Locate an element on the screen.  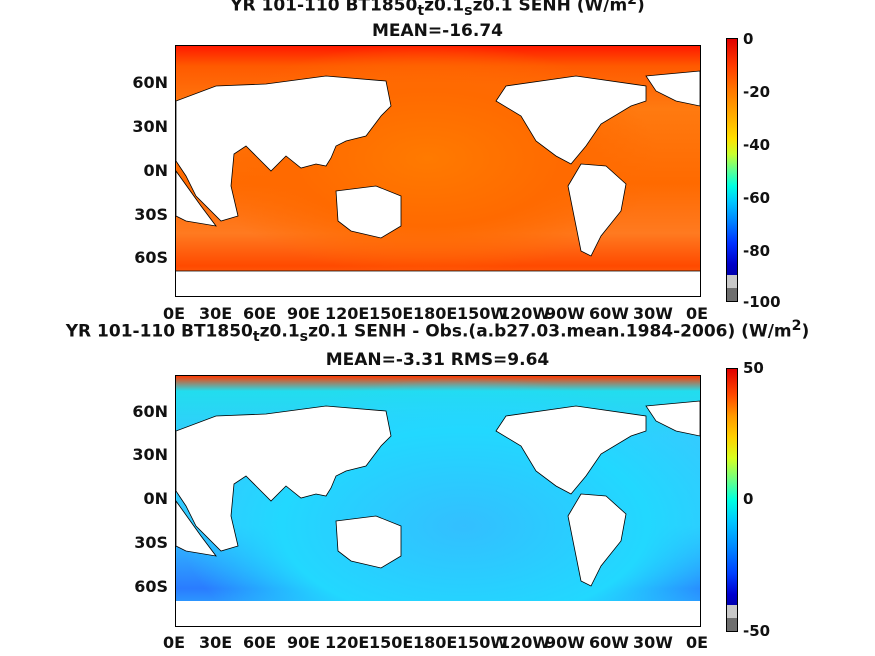
top-cbar-label: -40 is located at coordinates (757, 145).